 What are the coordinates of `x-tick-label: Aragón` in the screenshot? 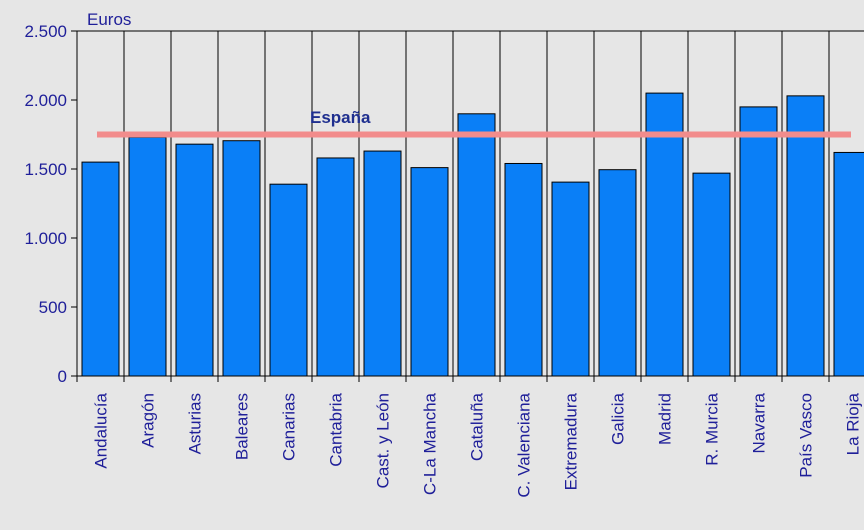 It's located at (148, 420).